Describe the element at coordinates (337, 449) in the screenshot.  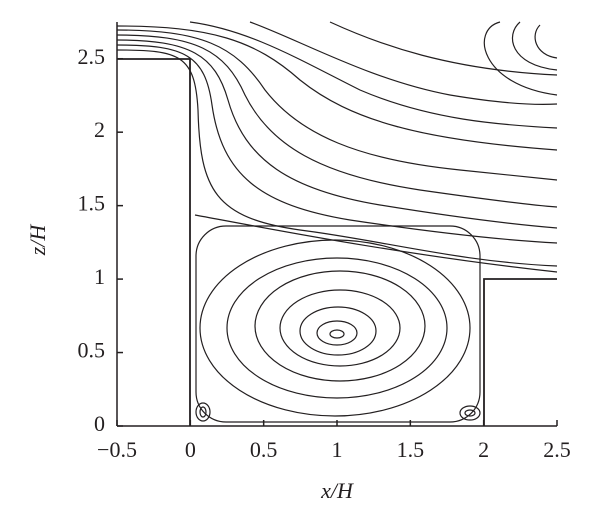
I see `x-tick-label: 1` at that location.